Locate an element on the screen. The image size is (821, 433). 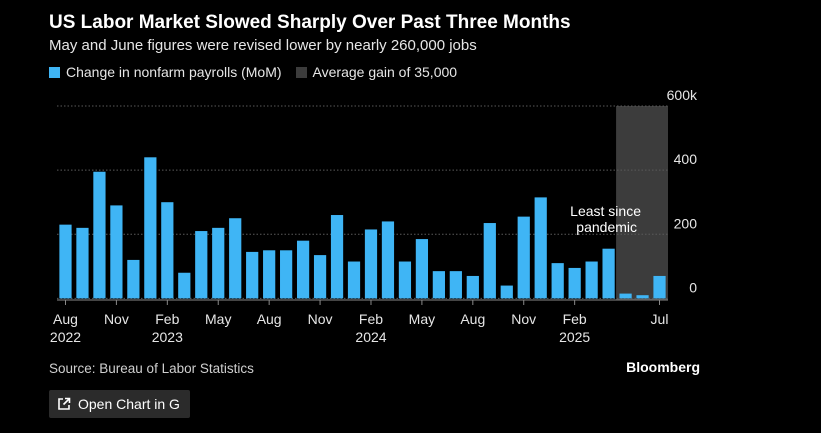
bar-dec-2024 is located at coordinates (540, 248).